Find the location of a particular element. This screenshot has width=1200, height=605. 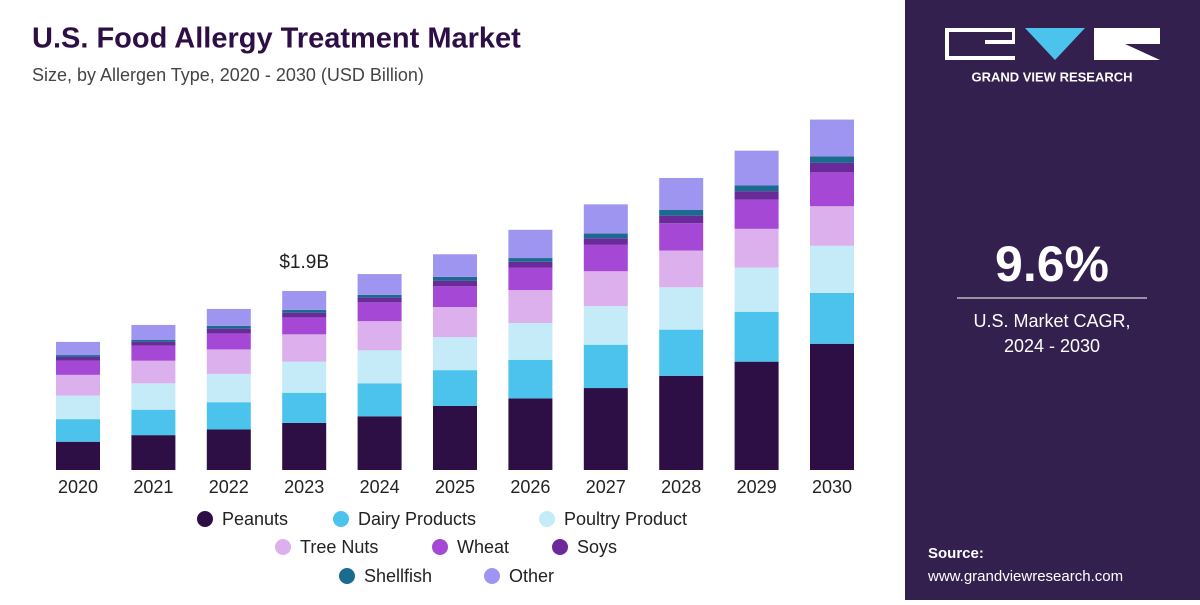

legend-label: Other is located at coordinates (531, 576).